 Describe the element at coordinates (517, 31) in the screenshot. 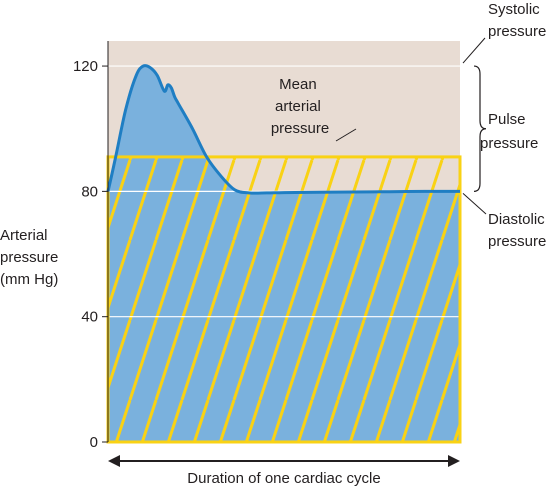

I see `systolic-label-line-2: pressure` at that location.